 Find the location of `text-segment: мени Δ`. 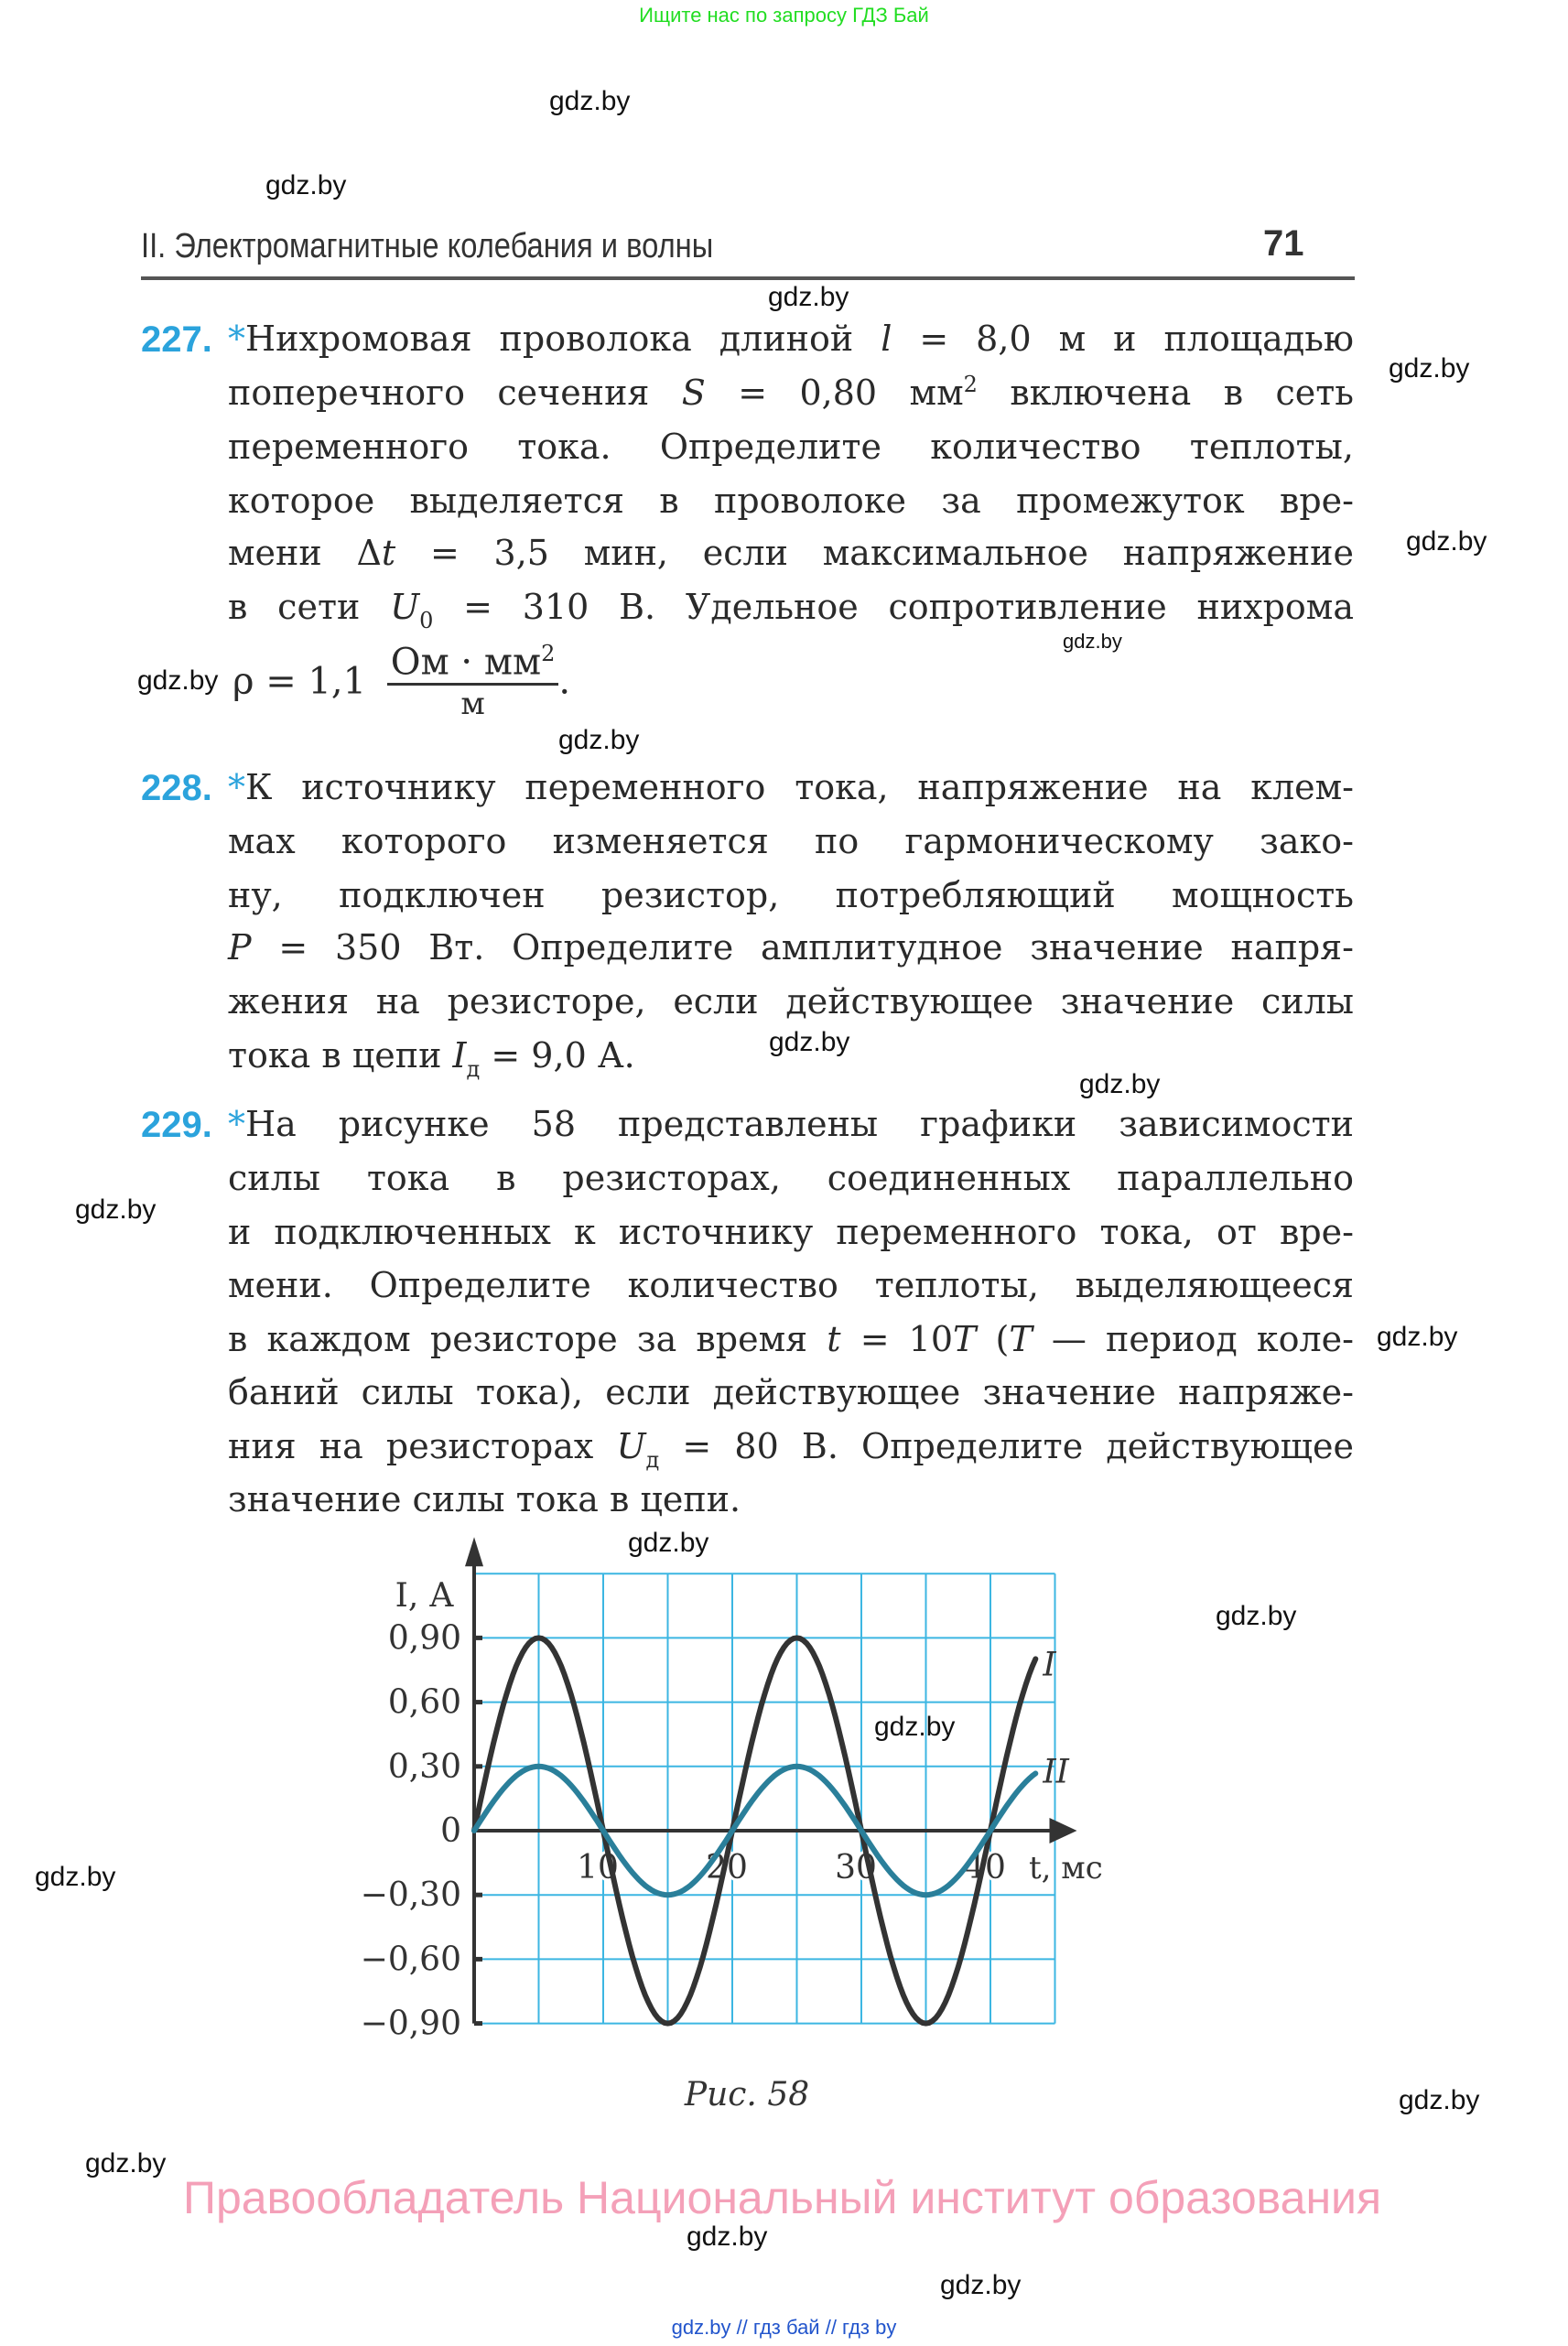

text-segment: мени Δ is located at coordinates (305, 553).